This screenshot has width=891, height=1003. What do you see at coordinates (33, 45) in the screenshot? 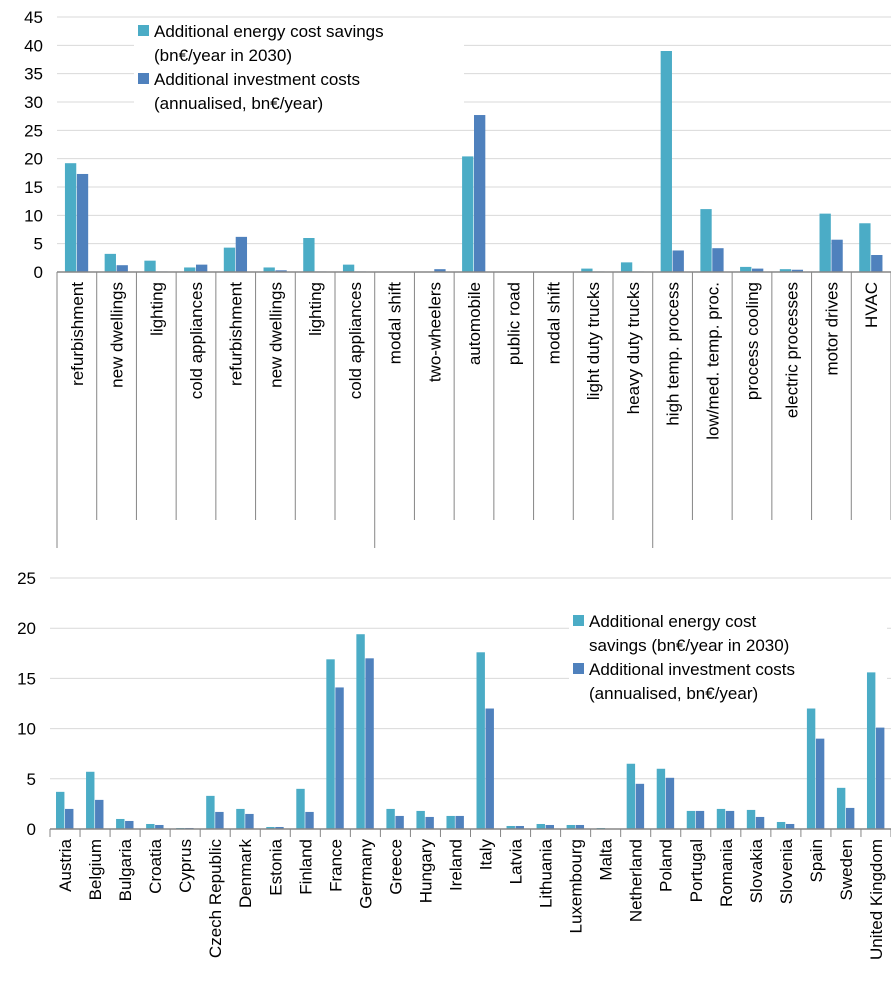
I see `y-tick-label: 40` at bounding box center [33, 45].